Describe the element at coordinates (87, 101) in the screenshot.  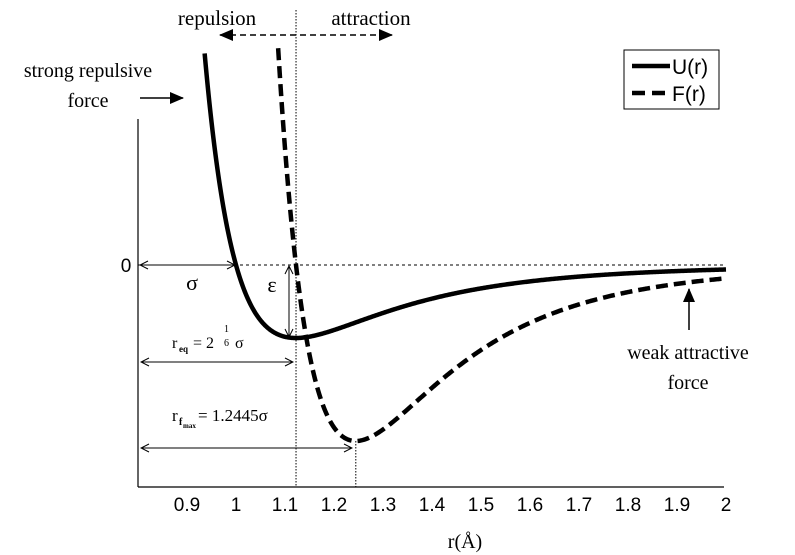
I see `strong-repulsive-label-line2: force` at that location.